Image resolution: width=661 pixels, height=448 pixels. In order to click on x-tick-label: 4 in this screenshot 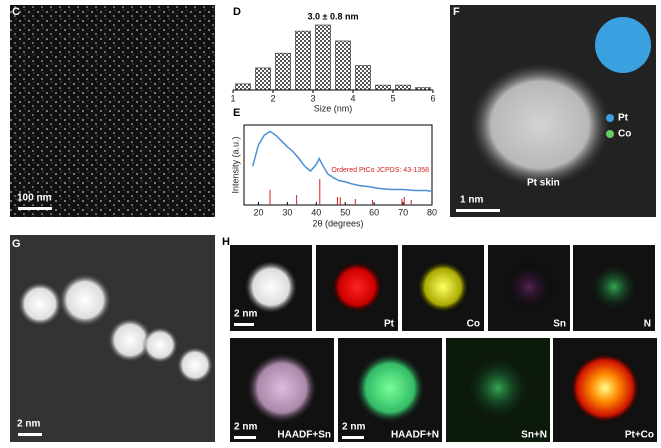, I will do `click(352, 98)`.